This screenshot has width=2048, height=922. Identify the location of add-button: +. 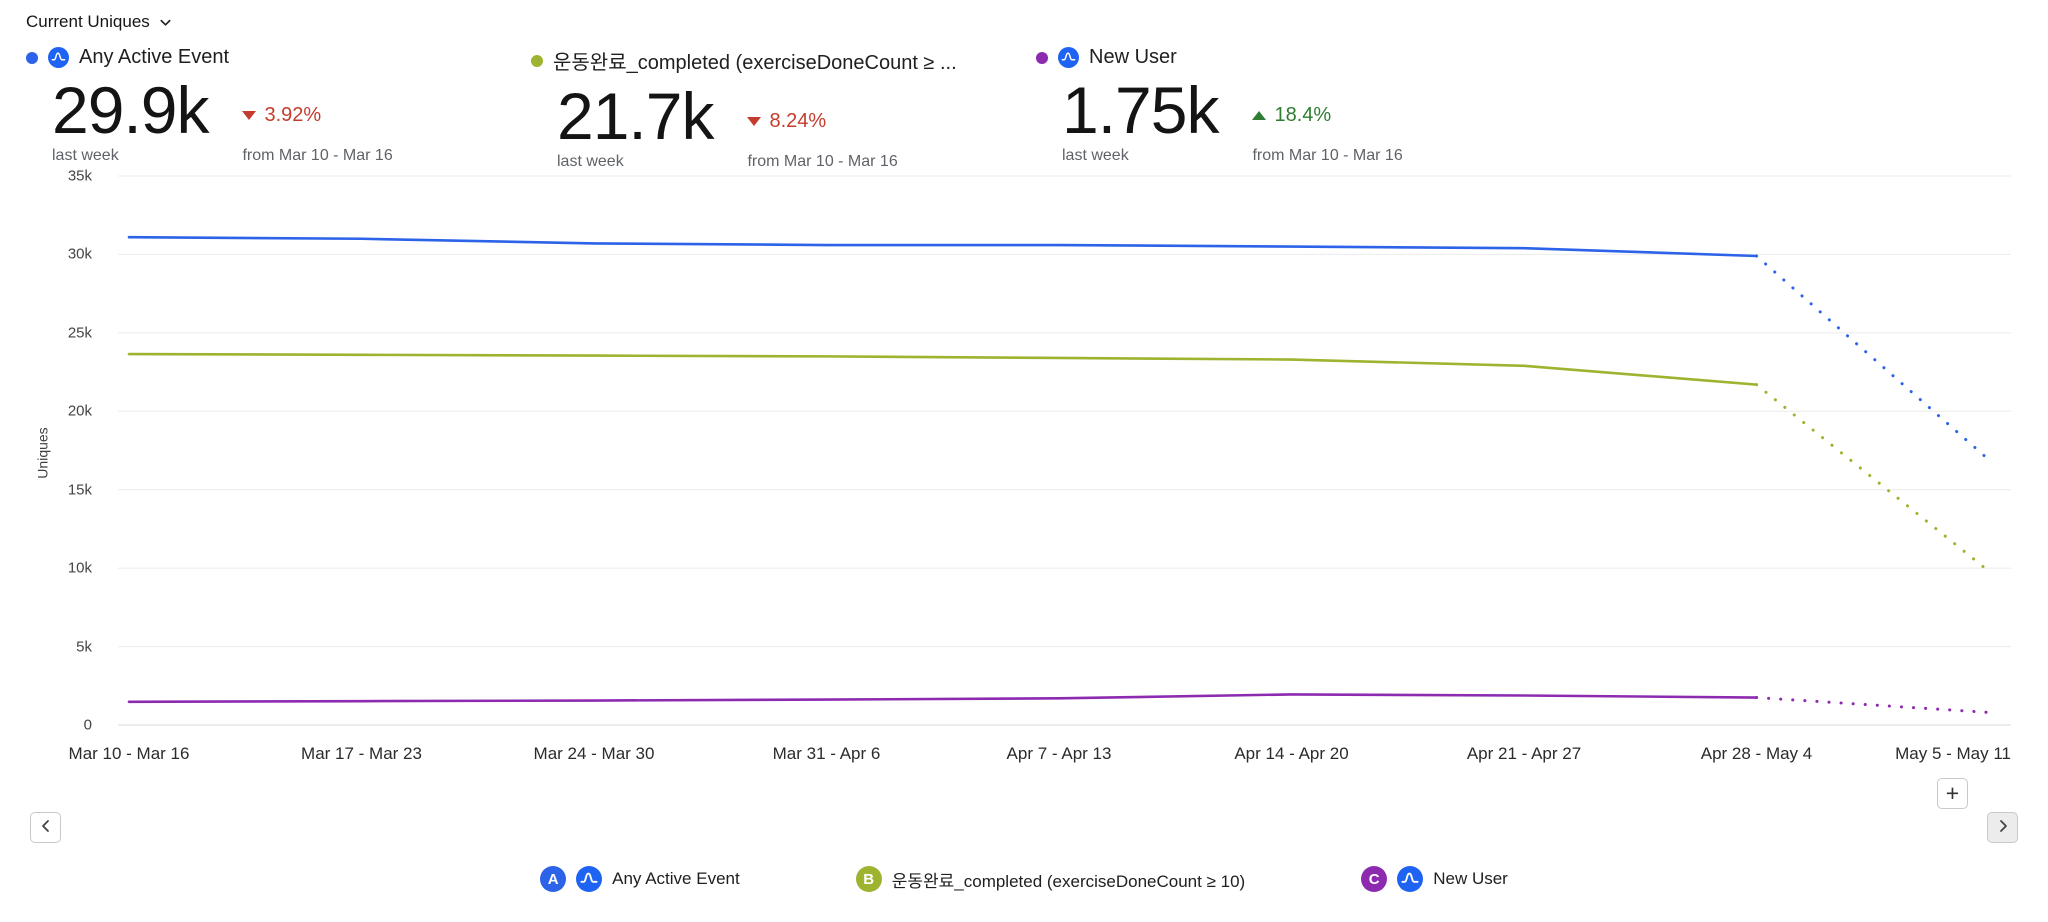
(1952, 793).